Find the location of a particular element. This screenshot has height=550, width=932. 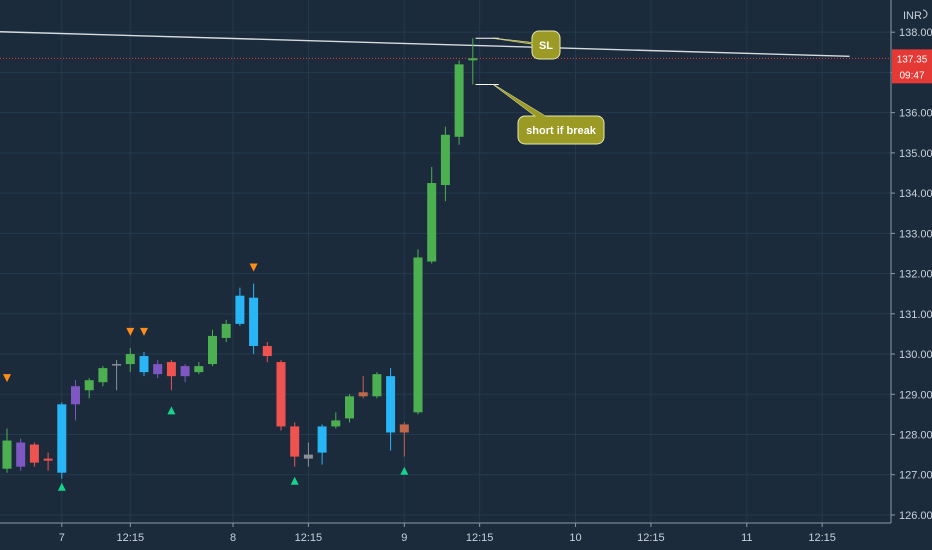

sl-callout-pointer-fill is located at coordinates (523, 41).